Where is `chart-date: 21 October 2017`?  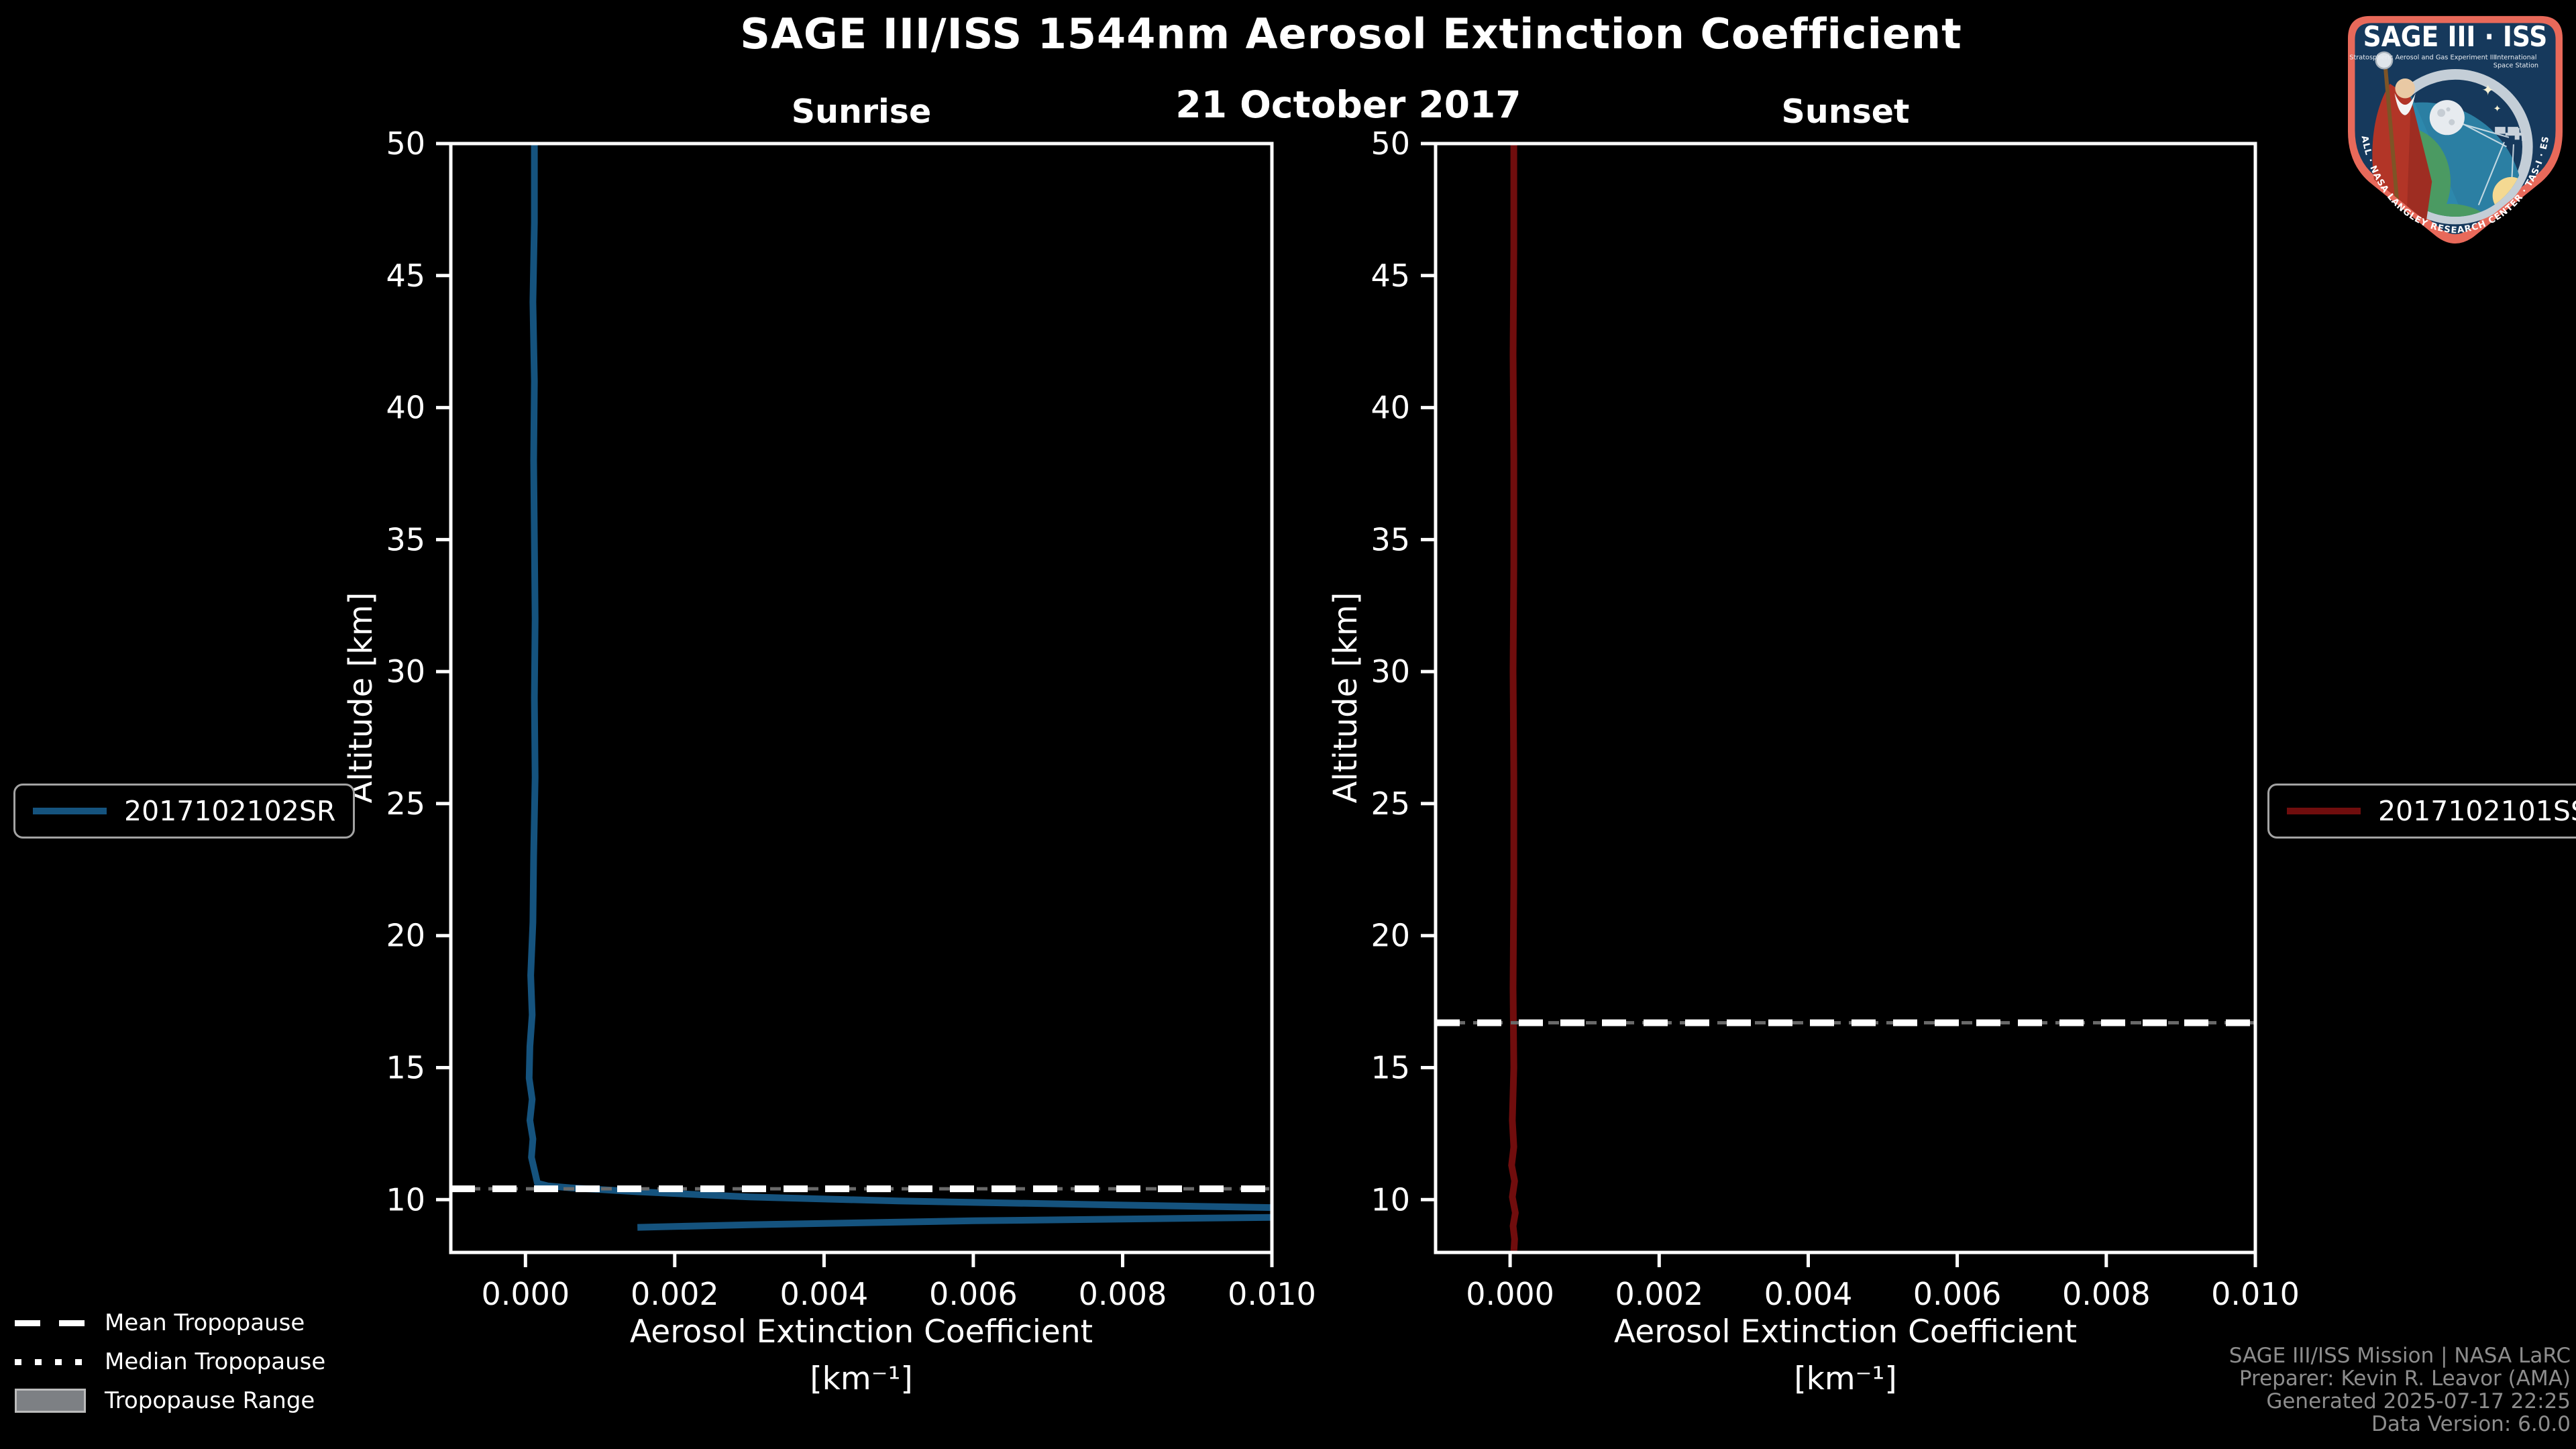
chart-date: 21 October 2017 is located at coordinates (1348, 104).